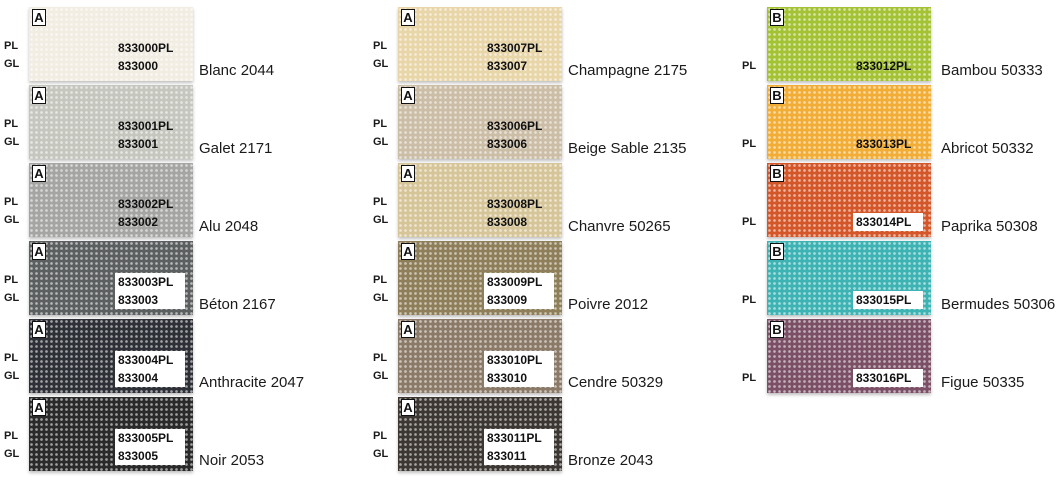  Describe the element at coordinates (480, 200) in the screenshot. I see `fabric-swatch: A 833008PL 833008` at that location.